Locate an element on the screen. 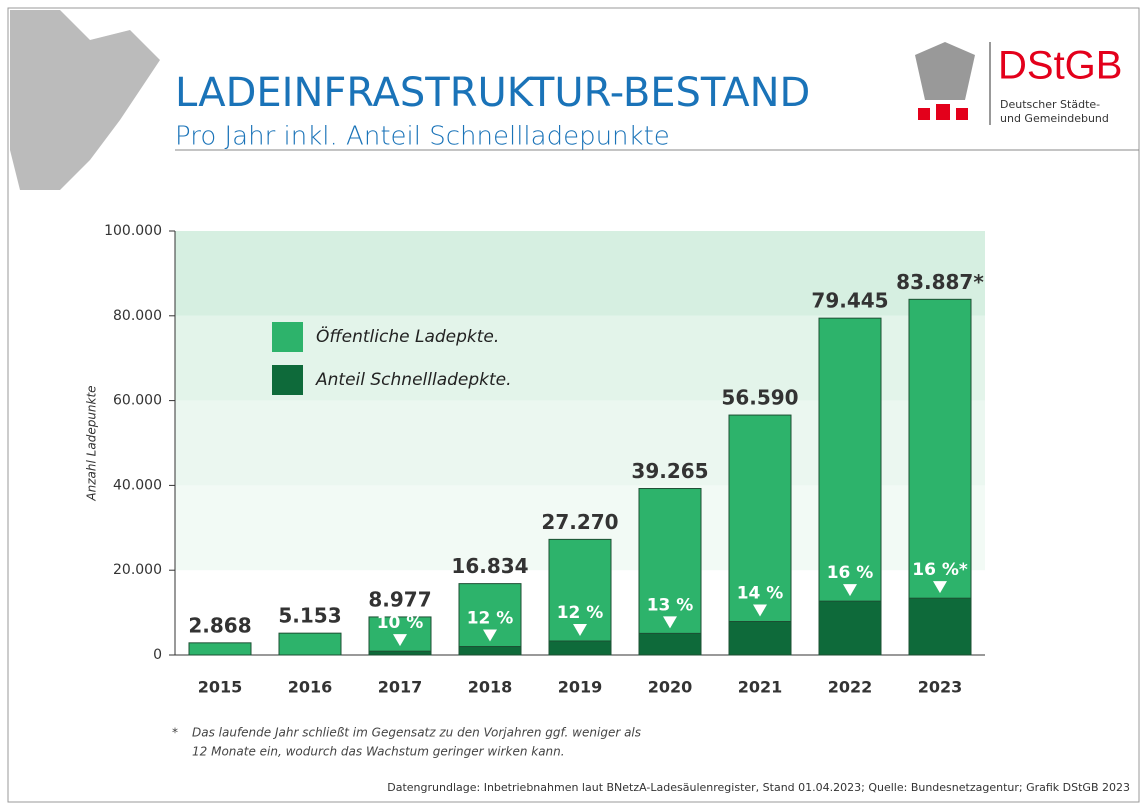  y-tick-label: 20.000 is located at coordinates (137, 570).